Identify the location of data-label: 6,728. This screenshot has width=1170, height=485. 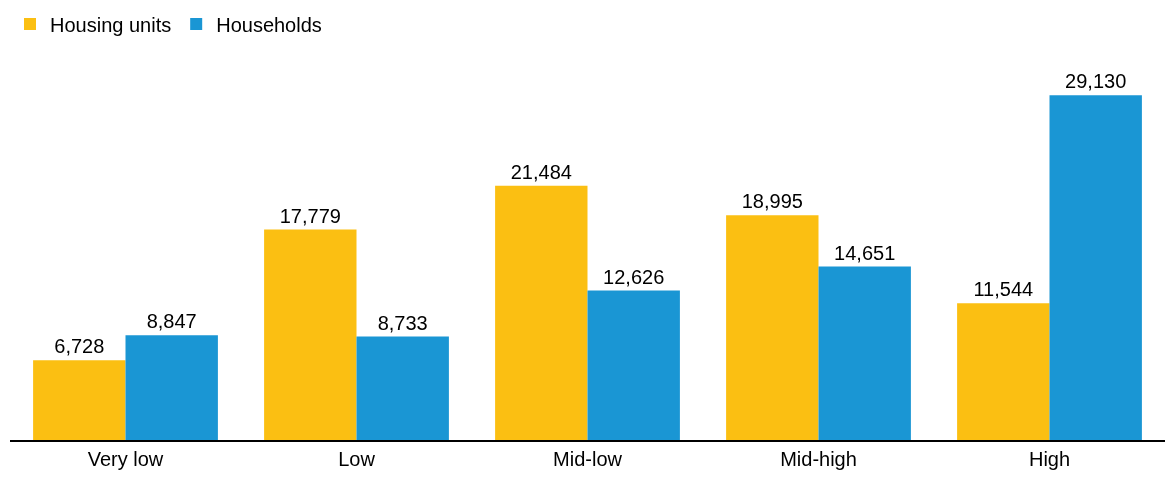
(79, 346).